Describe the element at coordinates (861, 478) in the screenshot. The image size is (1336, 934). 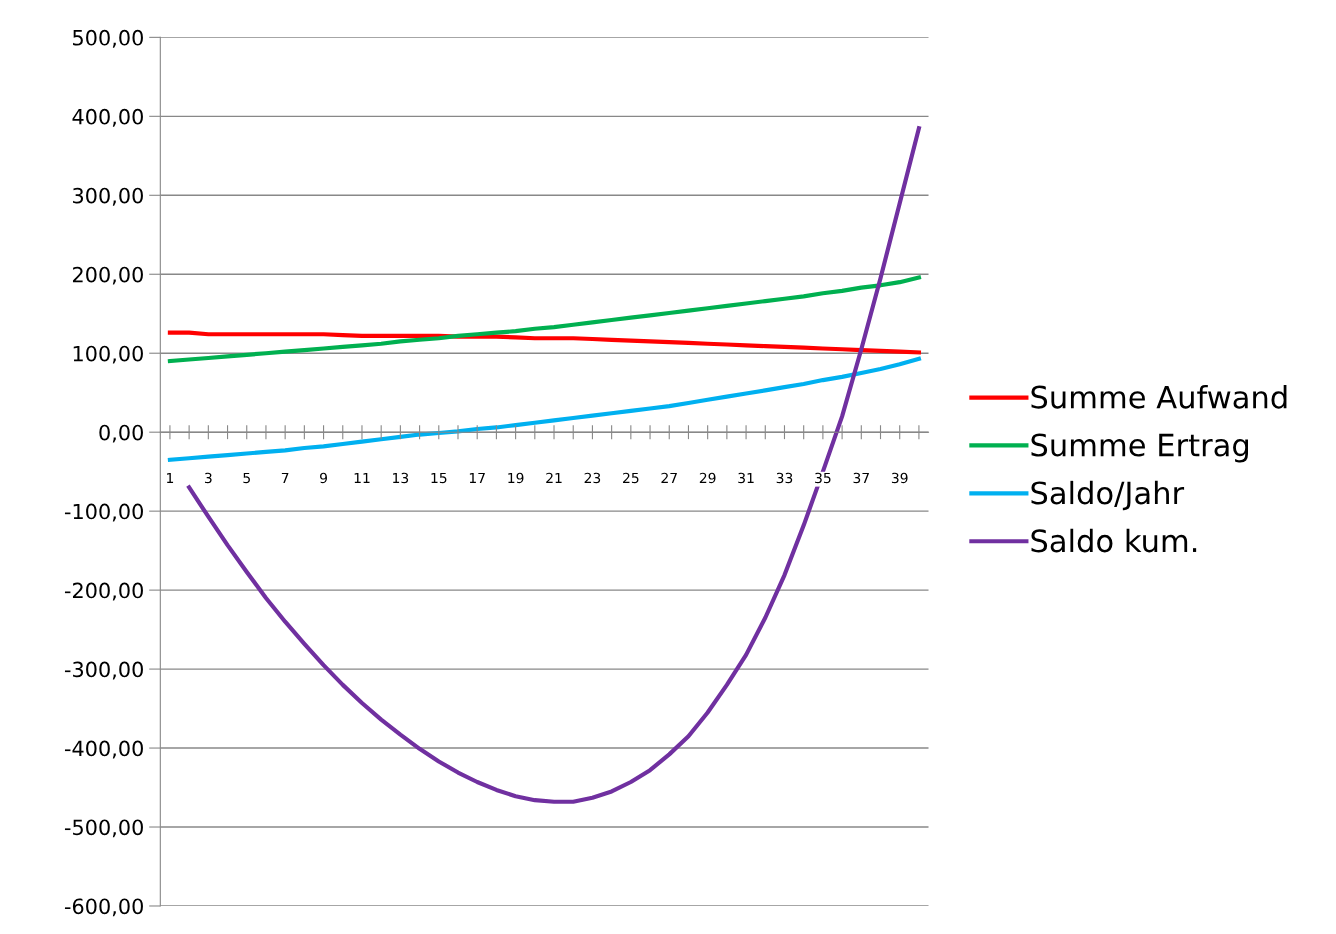
I see `x-tick-label: 37` at that location.